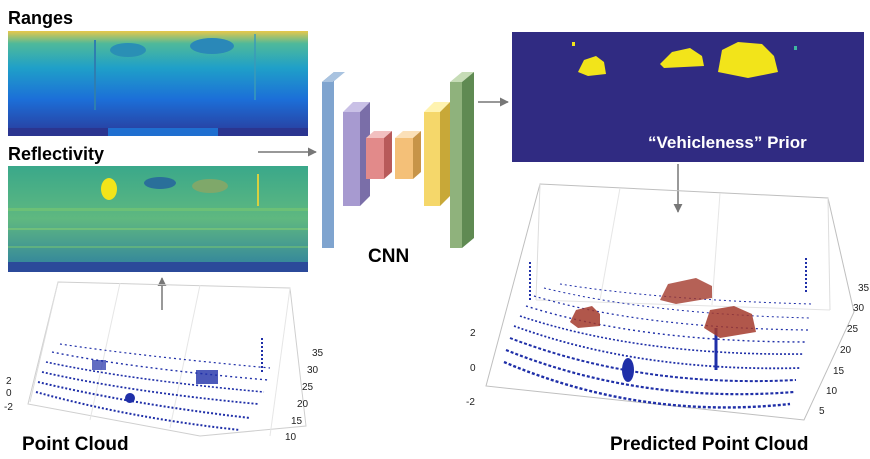 The height and width of the screenshot is (459, 870). Describe the element at coordinates (864, 288) in the screenshot. I see `right-y-tick: 35` at that location.